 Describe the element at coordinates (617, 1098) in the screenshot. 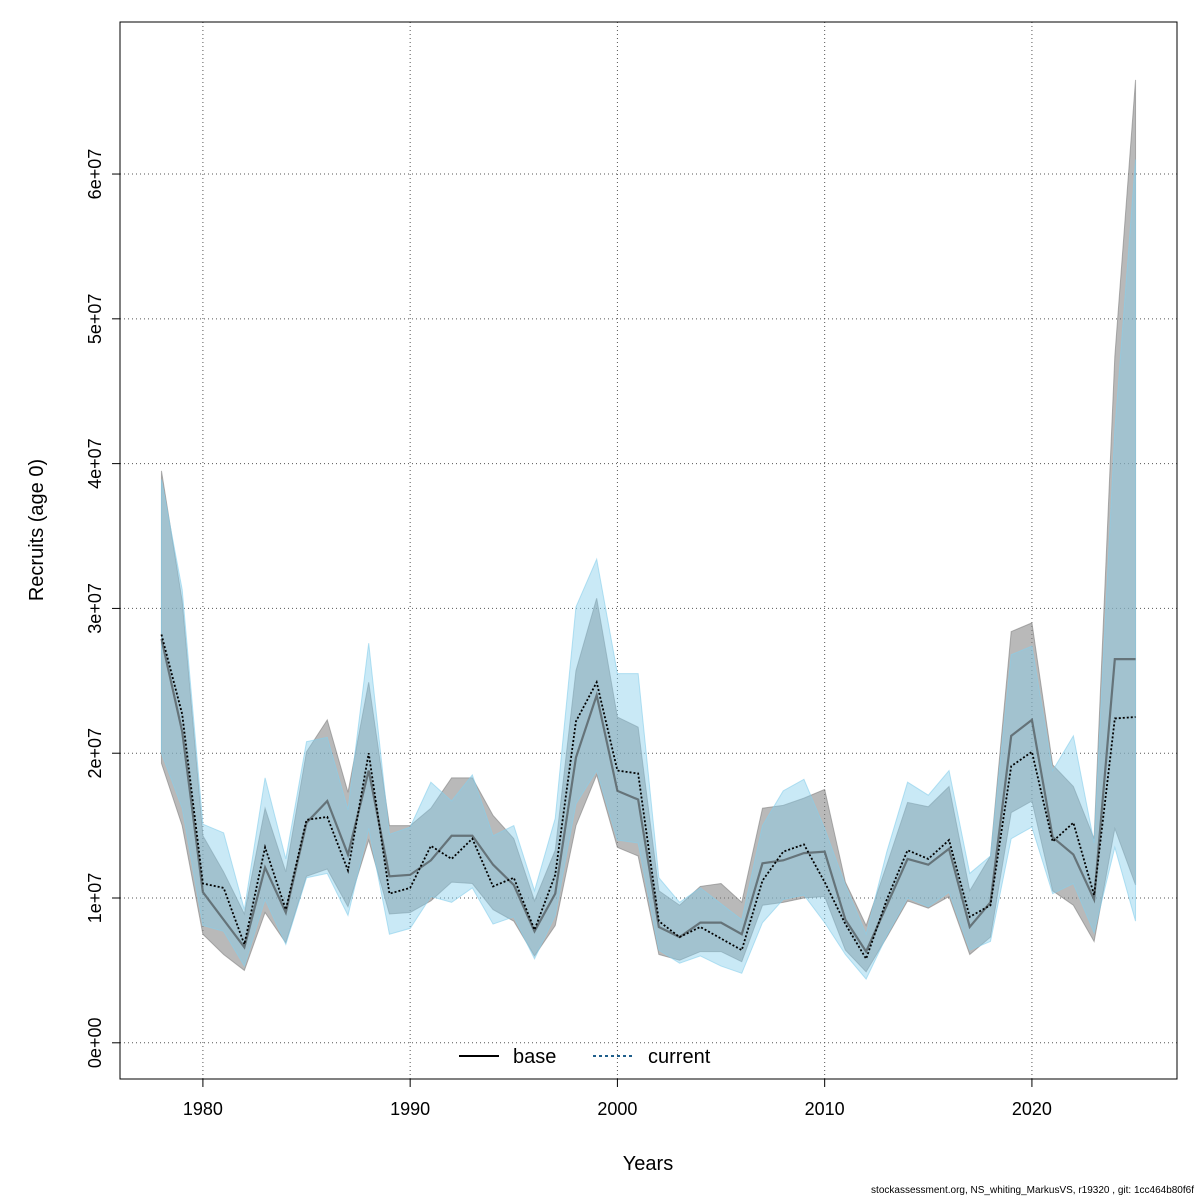

I see `x-axis: 1980 1990 2000 2010 2020` at that location.